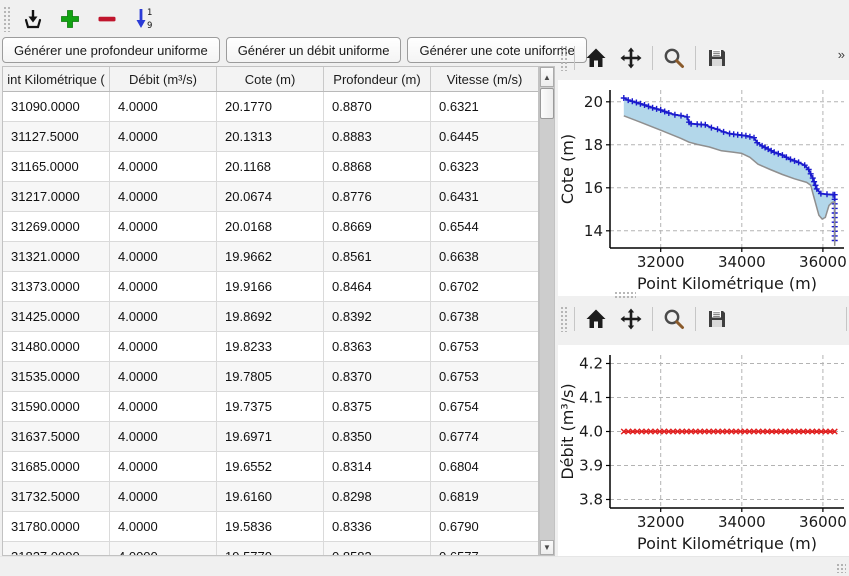 Image resolution: width=849 pixels, height=576 pixels. What do you see at coordinates (484, 548) in the screenshot?
I see `table-cell: 0.6577` at bounding box center [484, 548].